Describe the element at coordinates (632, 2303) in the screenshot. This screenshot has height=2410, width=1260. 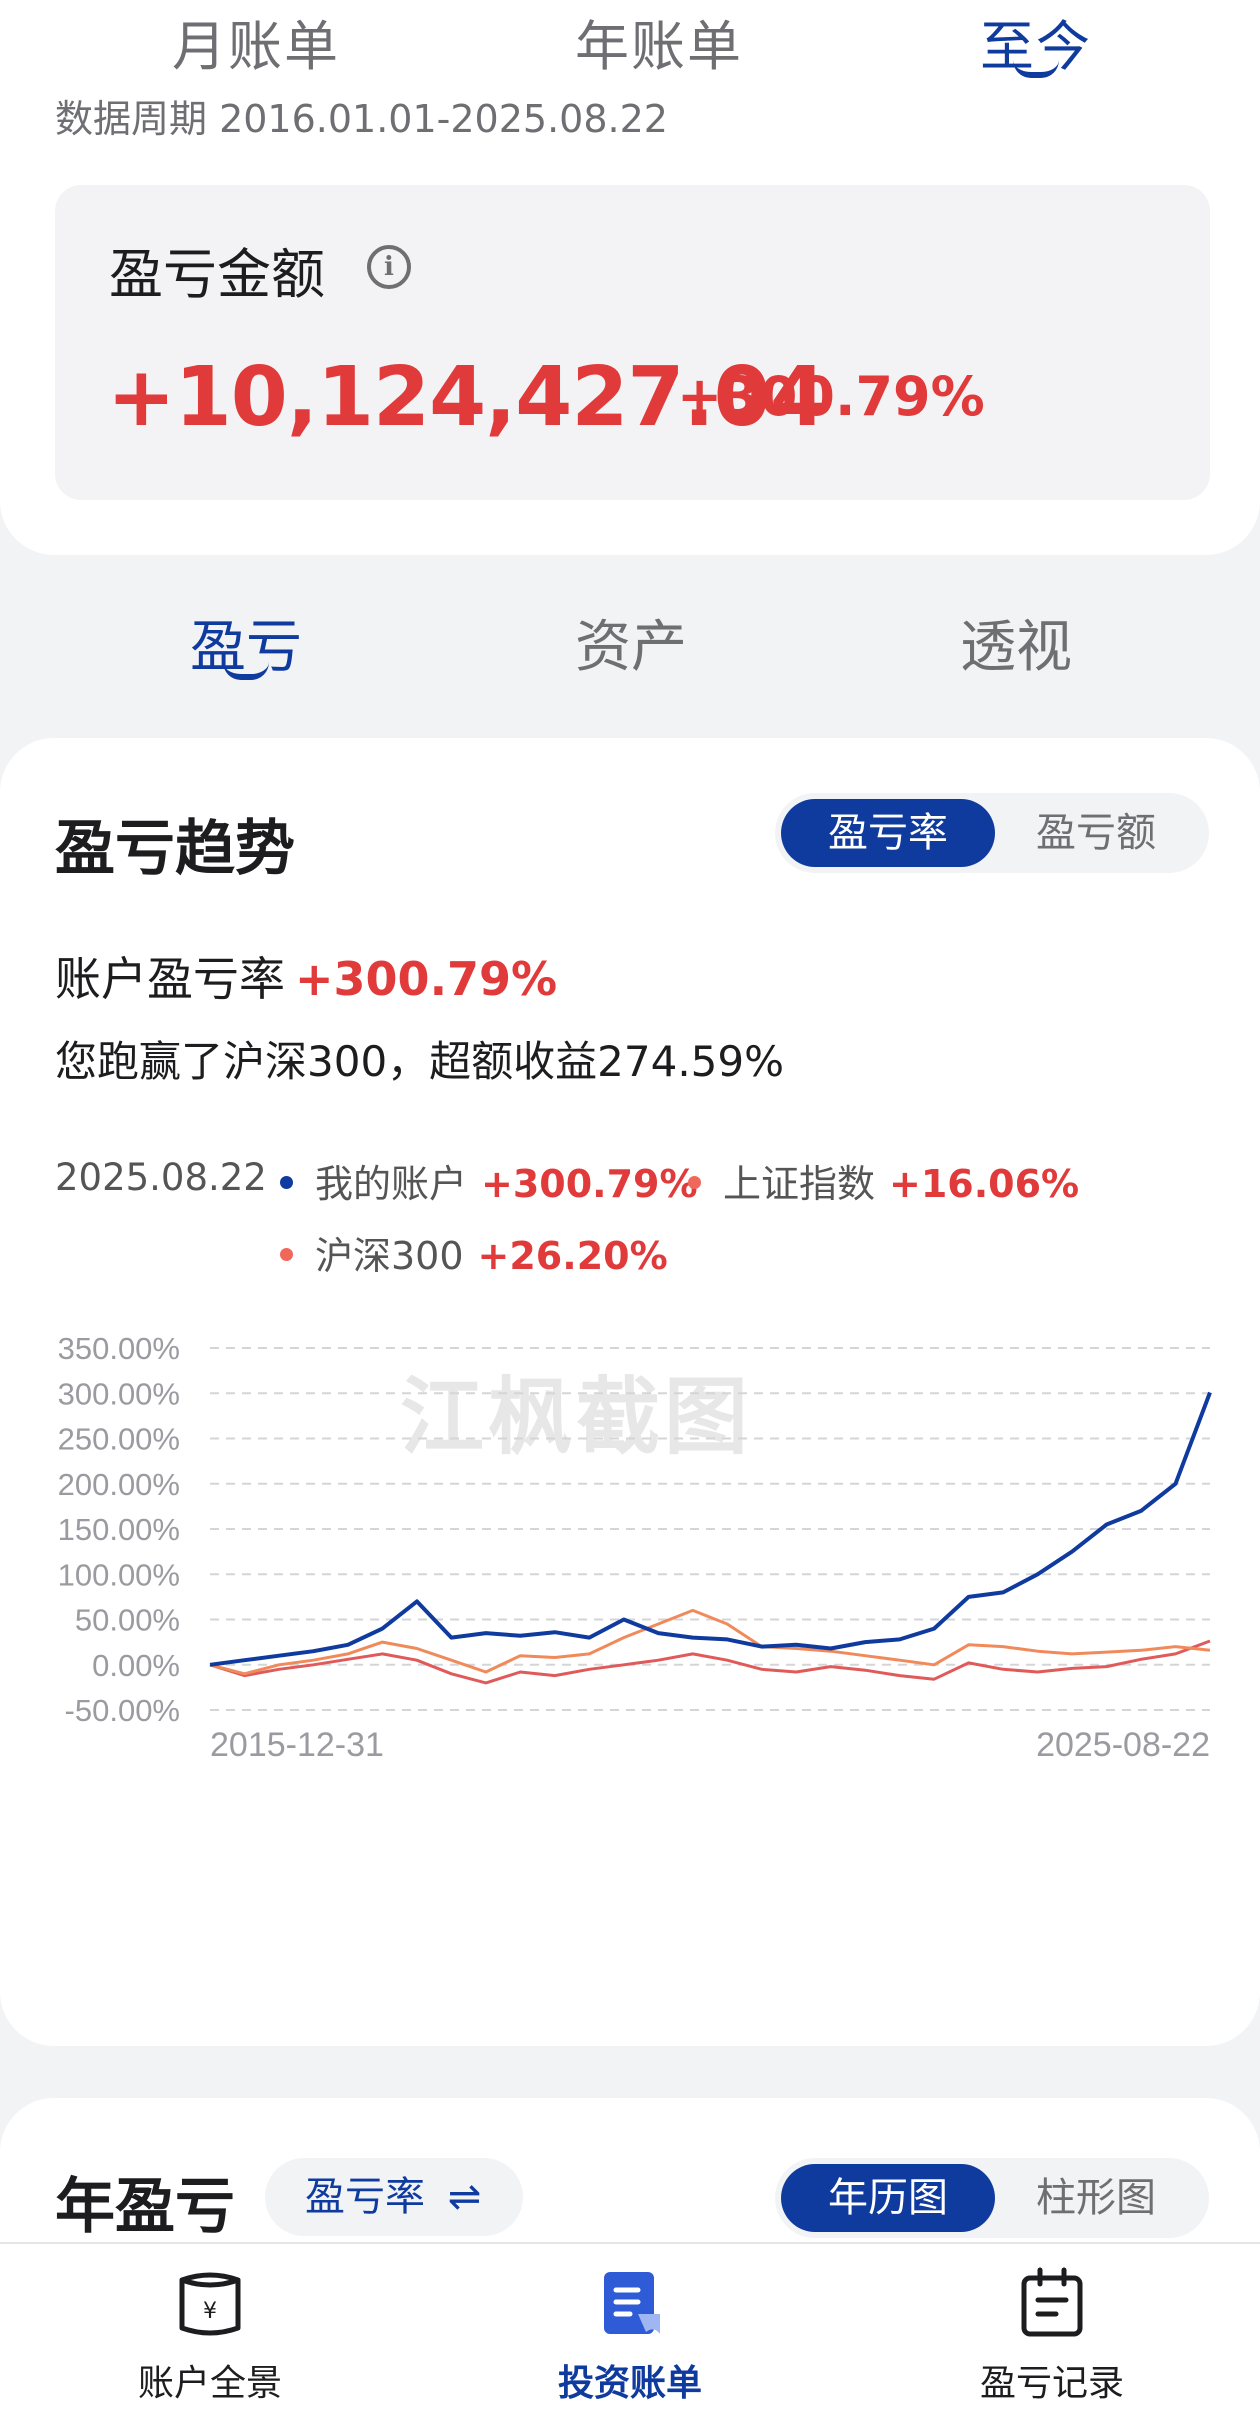
I see `bill-icon` at that location.